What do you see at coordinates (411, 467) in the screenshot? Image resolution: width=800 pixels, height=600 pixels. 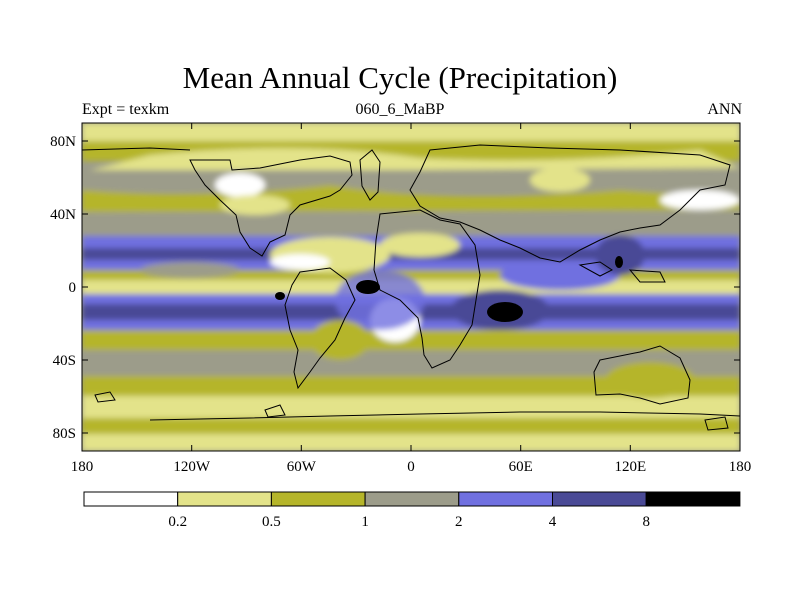 I see `lon-label-0: 0` at bounding box center [411, 467].